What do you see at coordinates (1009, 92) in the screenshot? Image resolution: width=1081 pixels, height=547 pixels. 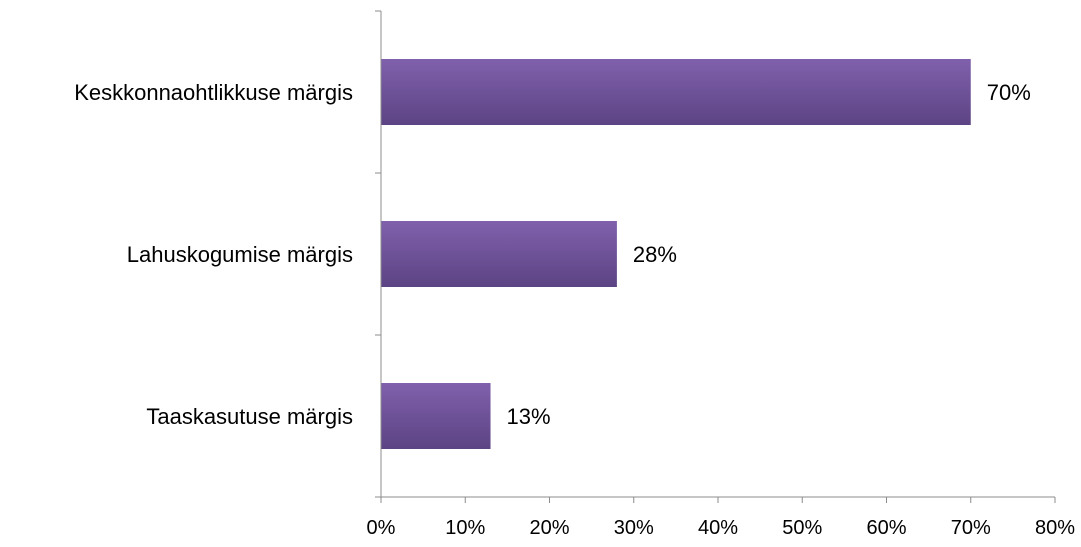 I see `data-label: 70%` at bounding box center [1009, 92].